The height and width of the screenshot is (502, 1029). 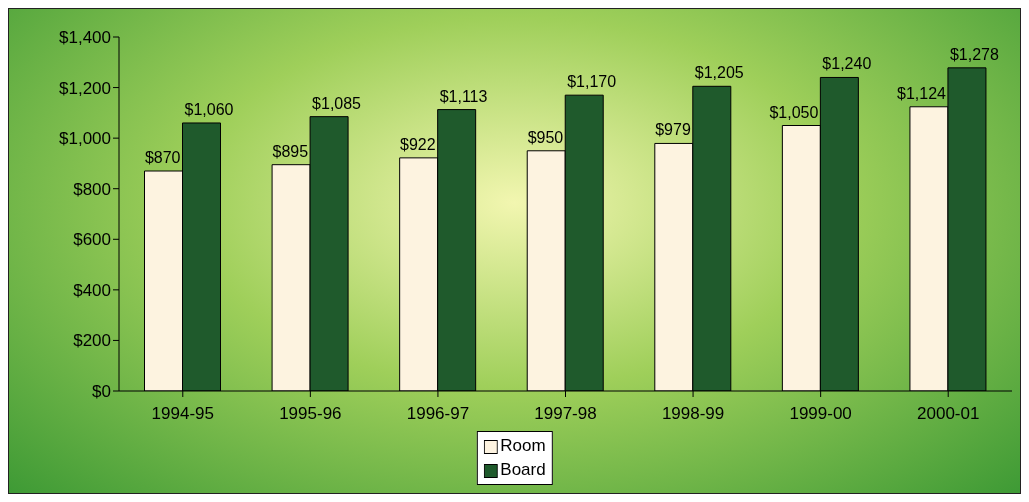 I want to click on data-label: $1,060, so click(x=209, y=109).